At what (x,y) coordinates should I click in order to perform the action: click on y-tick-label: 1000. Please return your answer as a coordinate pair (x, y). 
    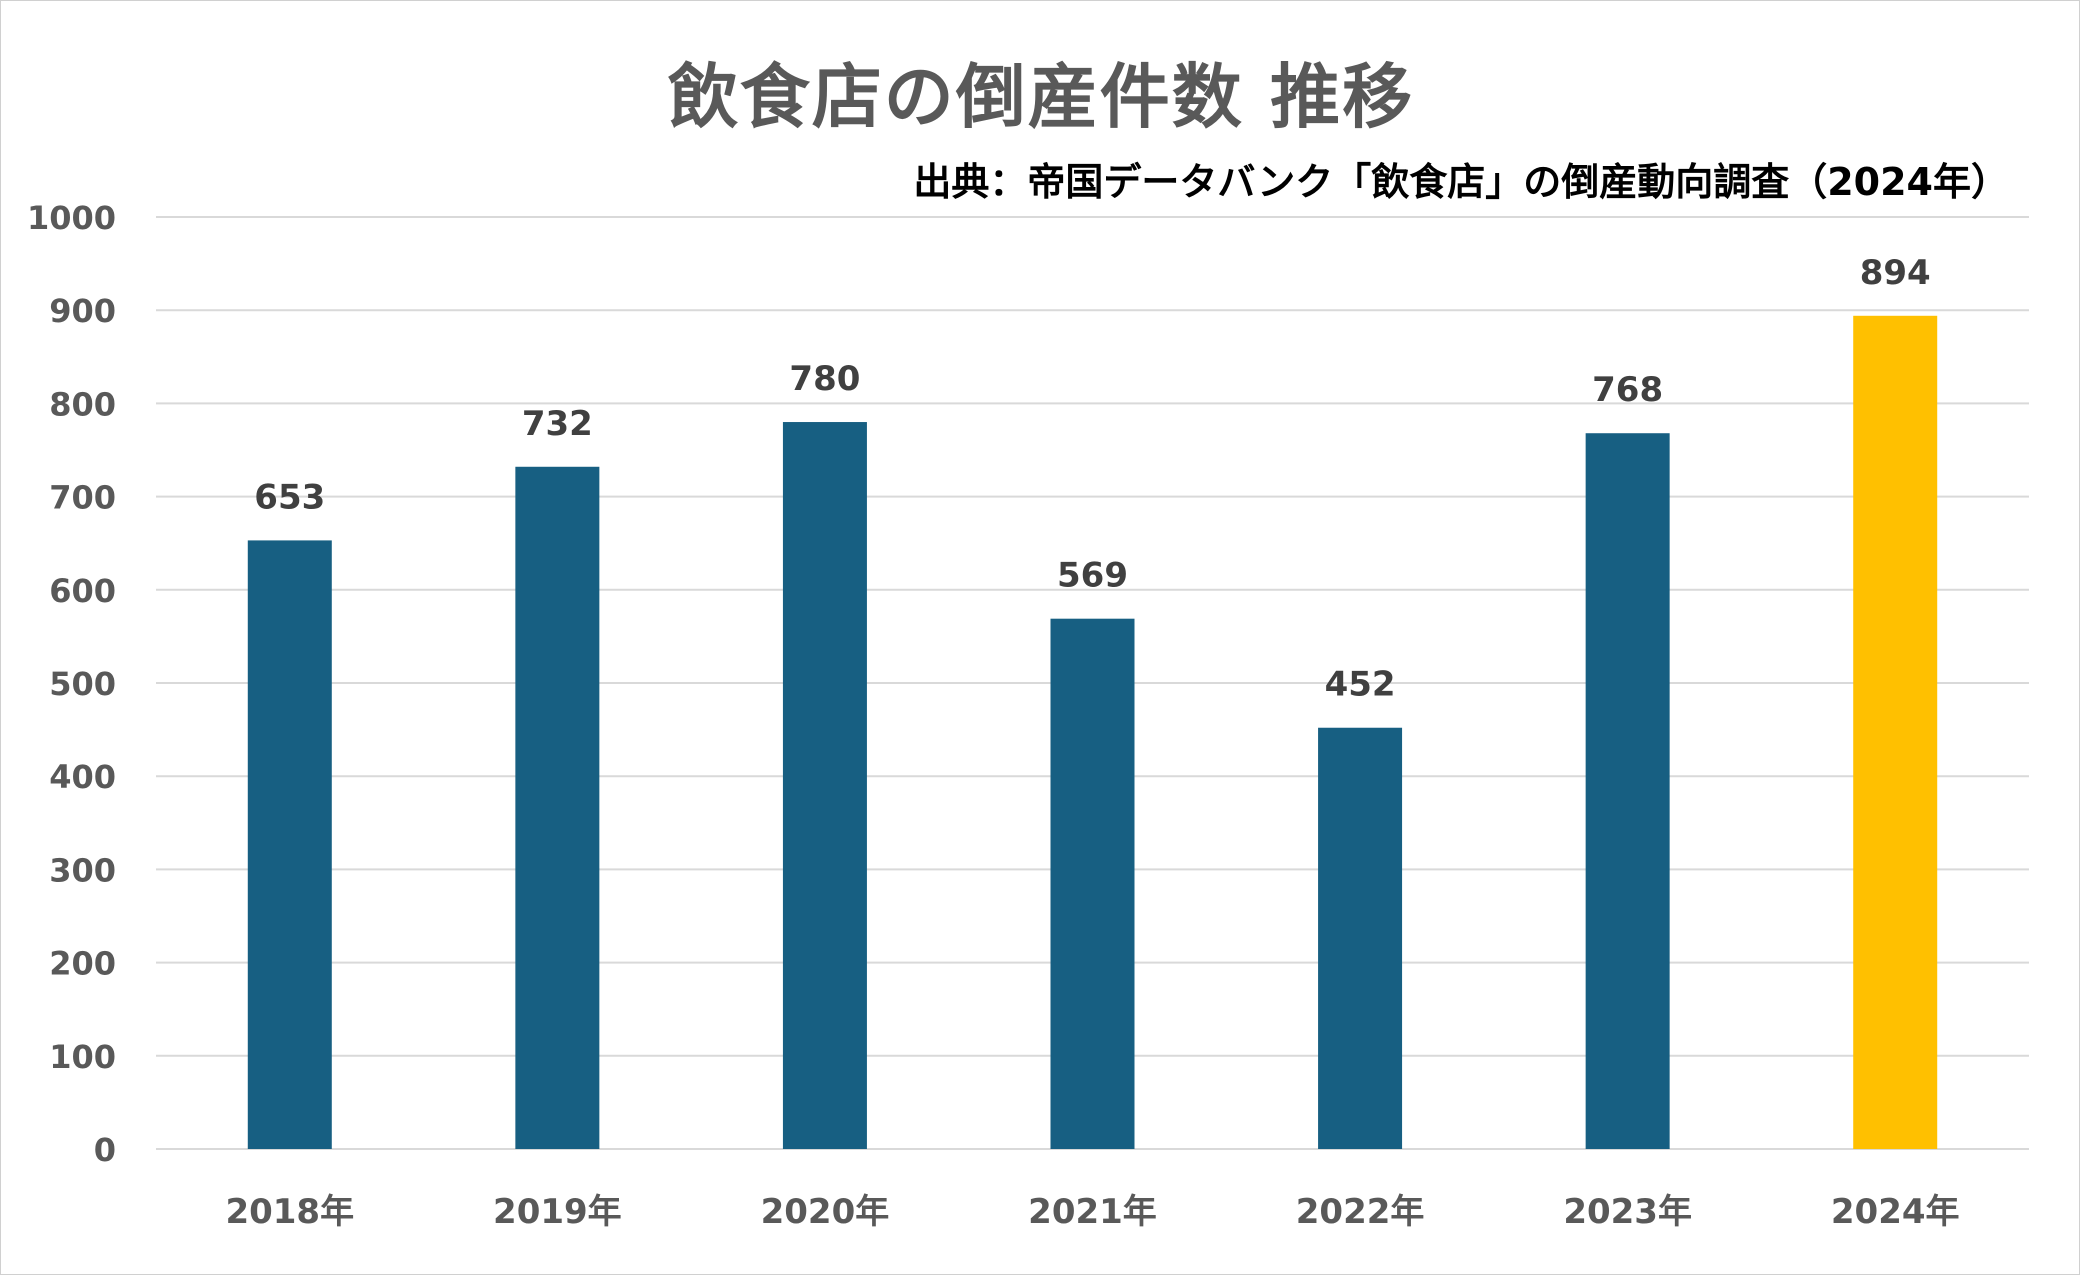
    Looking at the image, I should click on (71, 218).